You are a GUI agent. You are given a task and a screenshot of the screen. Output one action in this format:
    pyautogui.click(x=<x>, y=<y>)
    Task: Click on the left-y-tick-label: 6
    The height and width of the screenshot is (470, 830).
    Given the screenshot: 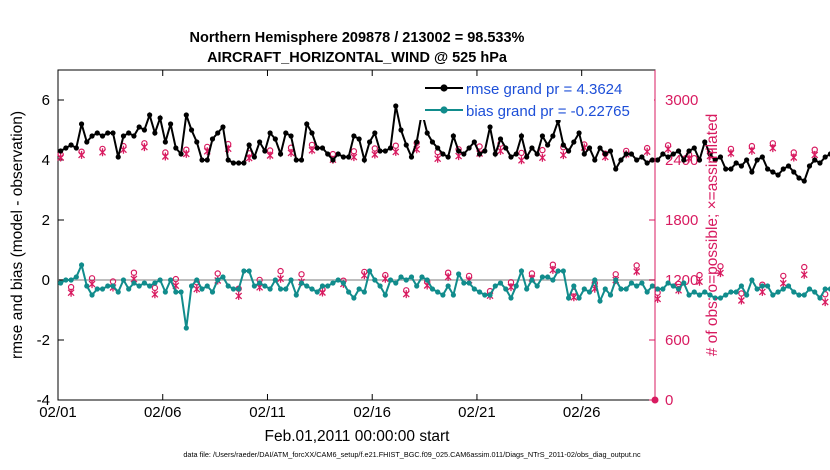 What is the action you would take?
    pyautogui.click(x=46, y=100)
    